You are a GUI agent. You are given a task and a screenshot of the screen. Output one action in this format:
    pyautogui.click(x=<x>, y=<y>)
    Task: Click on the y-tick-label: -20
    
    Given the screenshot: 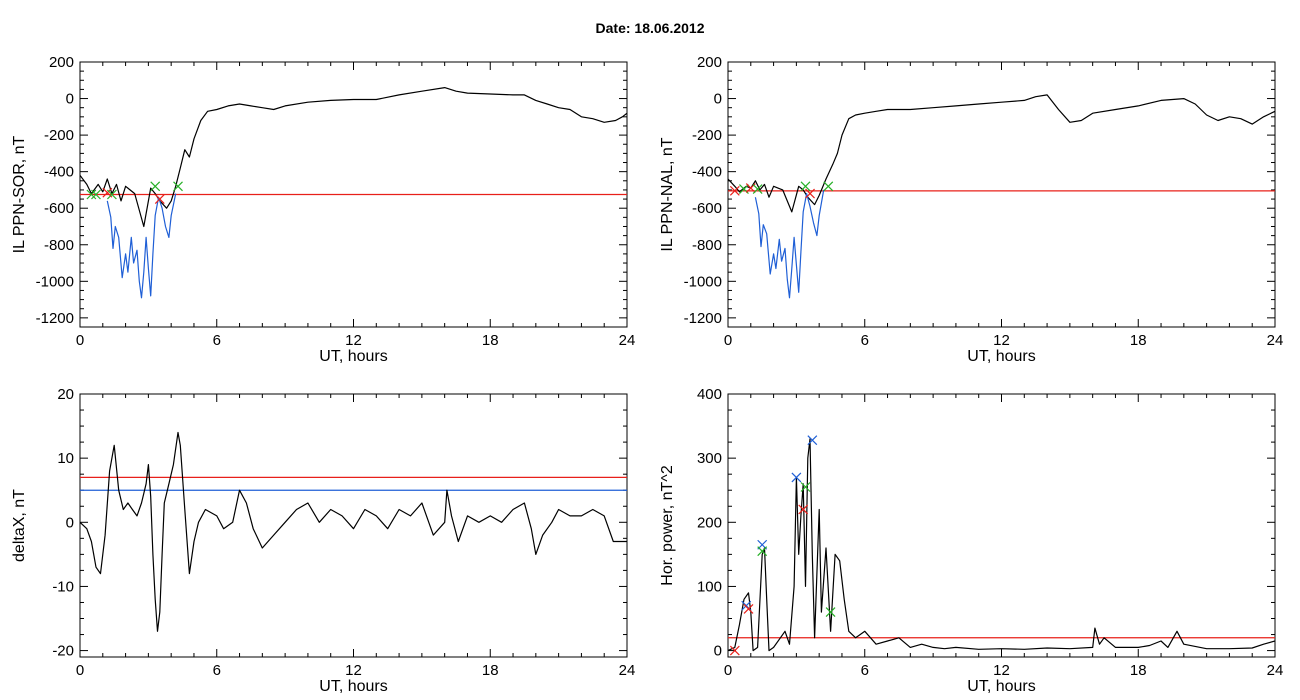 What is the action you would take?
    pyautogui.click(x=63, y=651)
    